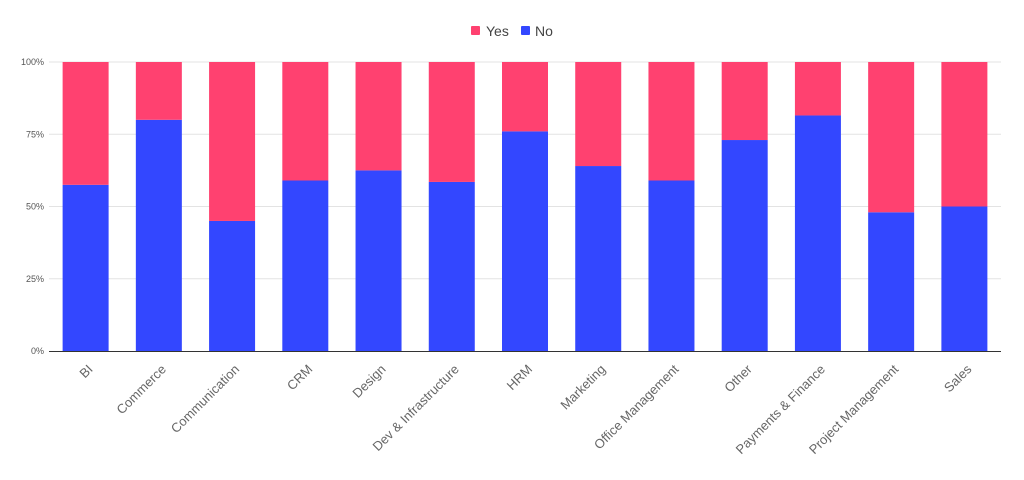  I want to click on legend-swatch-yes, so click(475, 30).